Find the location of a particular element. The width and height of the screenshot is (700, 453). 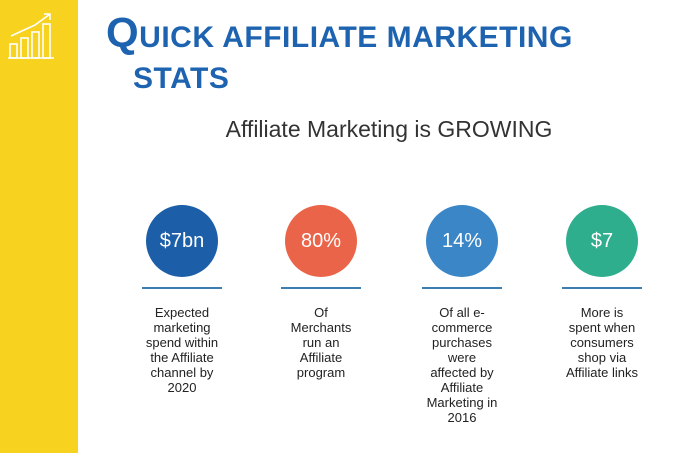

desc-line: were is located at coordinates (462, 357).